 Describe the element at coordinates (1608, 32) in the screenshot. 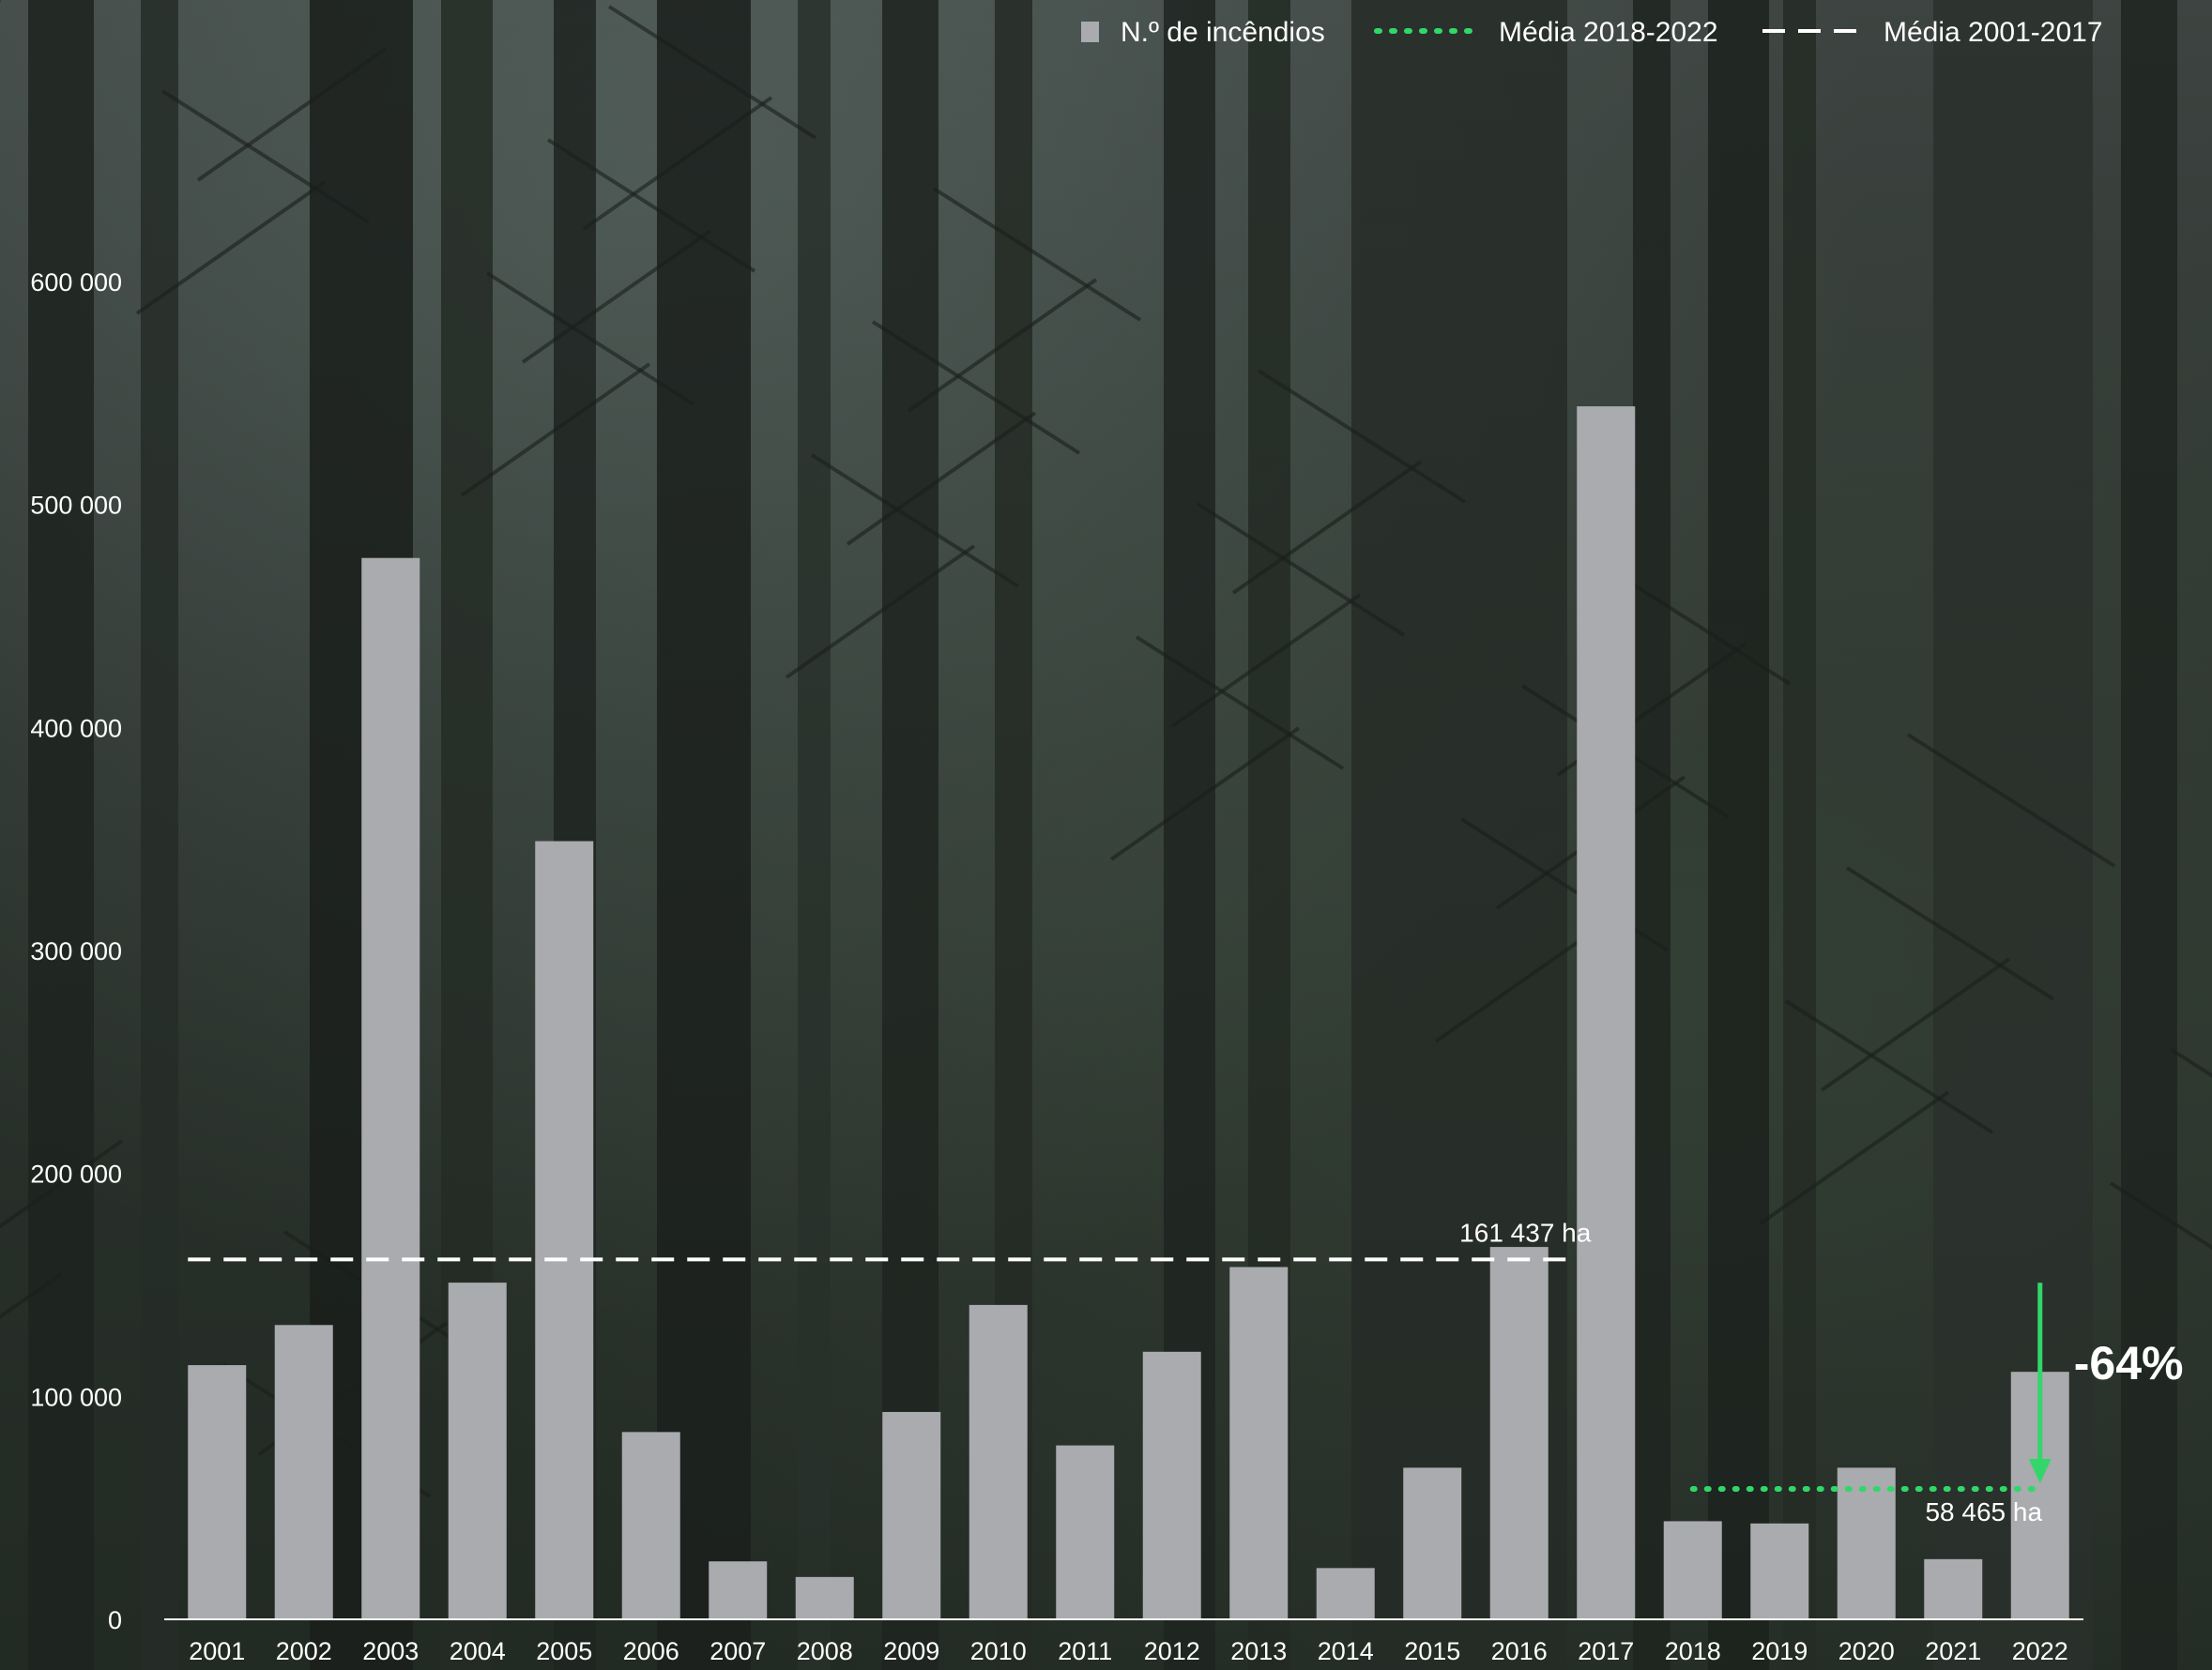

I see `legend-recent-avg-label: Média 2018-2022` at that location.